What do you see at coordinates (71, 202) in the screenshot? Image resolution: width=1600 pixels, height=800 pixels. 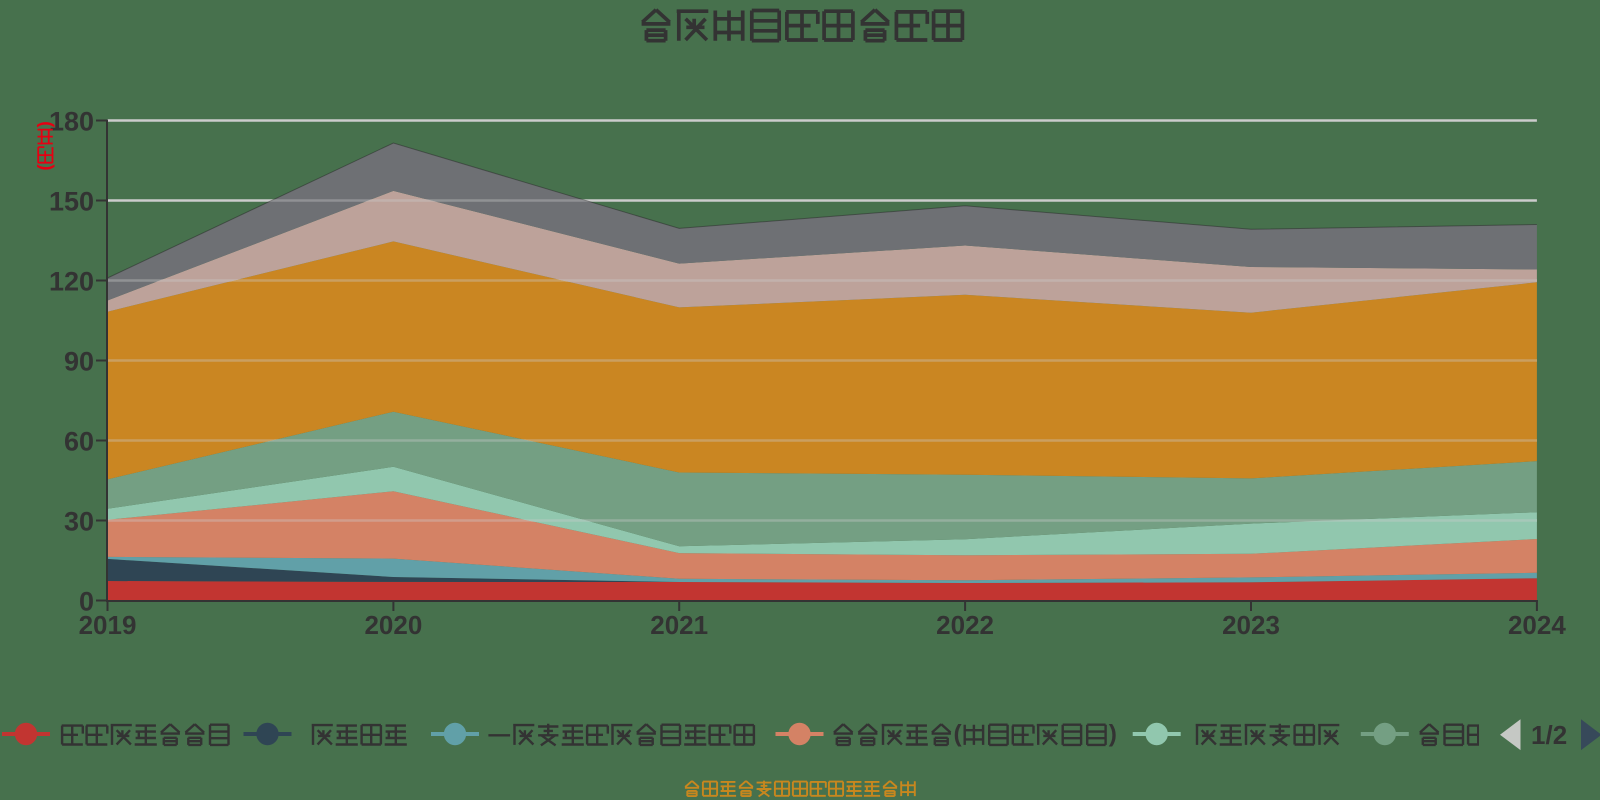 I see `svg-text: 150` at bounding box center [71, 202].